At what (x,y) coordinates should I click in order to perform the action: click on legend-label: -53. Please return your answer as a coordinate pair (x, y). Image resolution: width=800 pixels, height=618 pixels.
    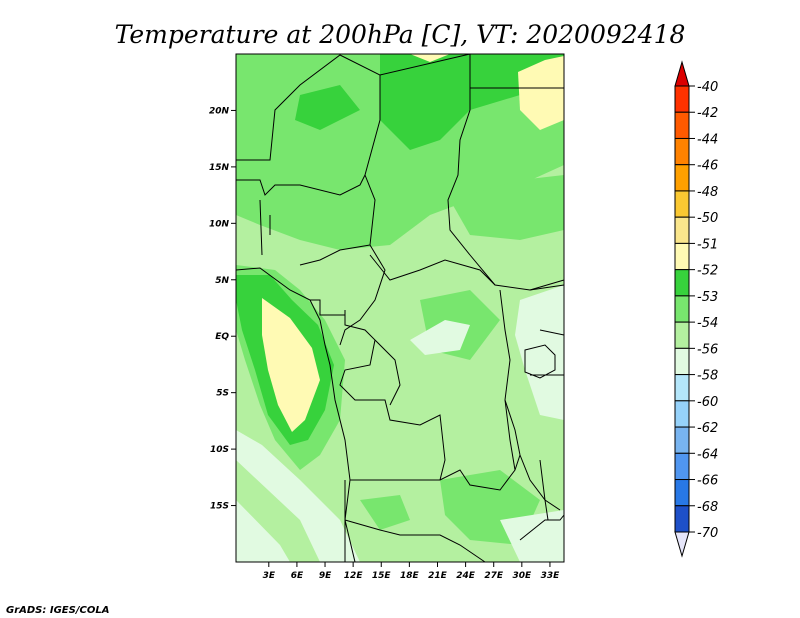
    Looking at the image, I should click on (707, 297).